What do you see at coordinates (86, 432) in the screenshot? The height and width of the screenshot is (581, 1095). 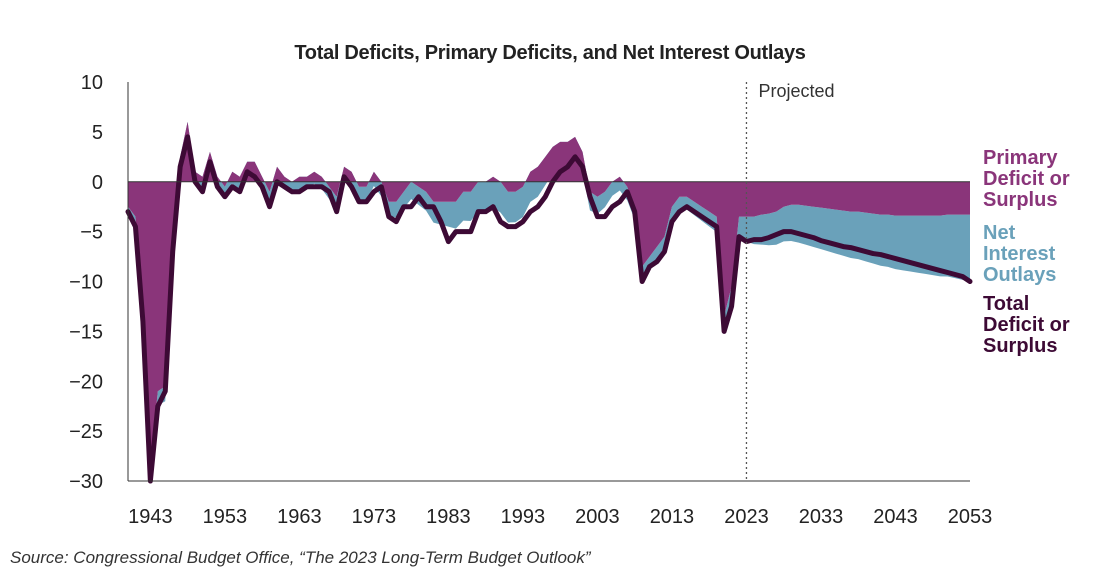 I see `y-tick-label: −25` at bounding box center [86, 432].